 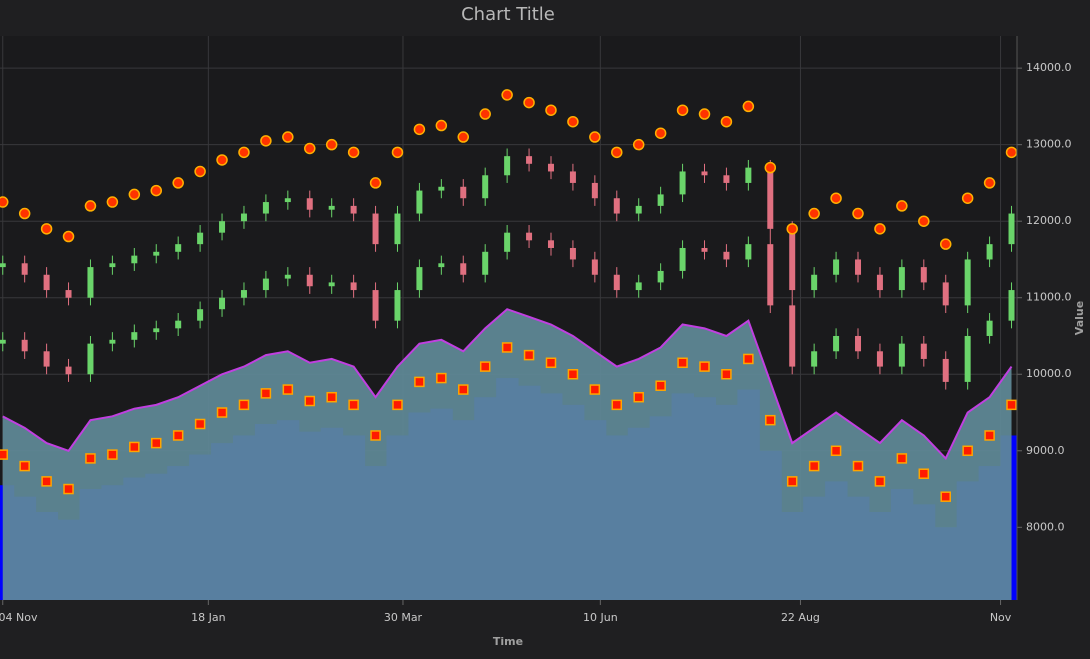 I want to click on x-tick-label: Nov, so click(x=1001, y=617).